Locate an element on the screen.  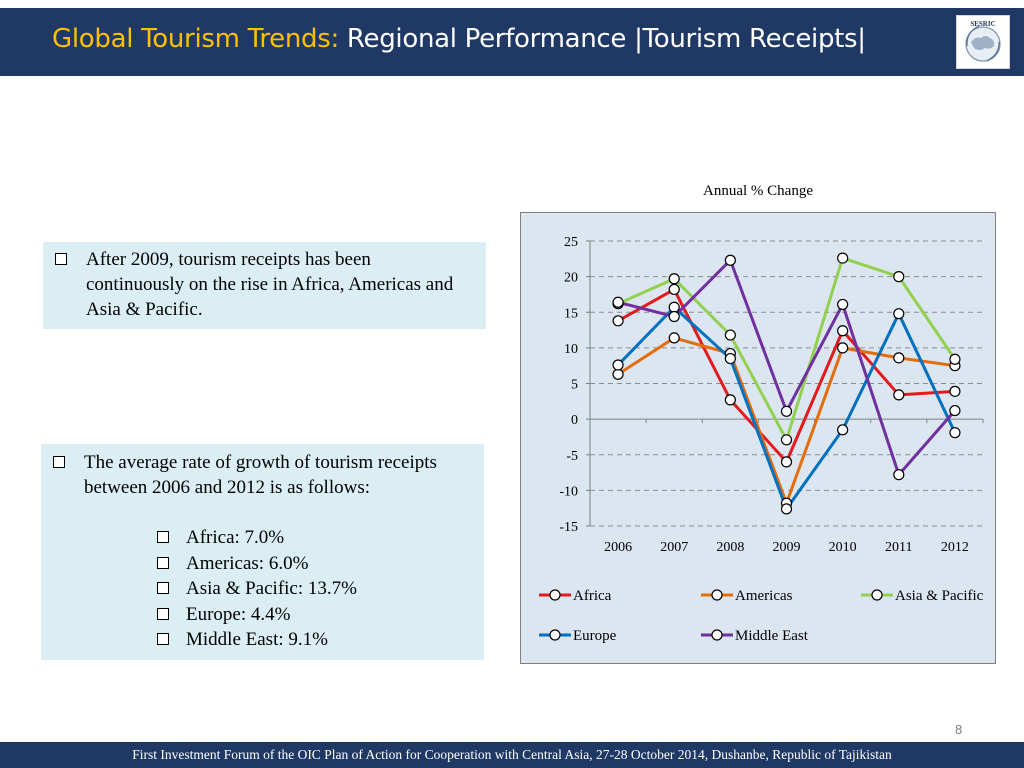
list-item: Africa: 7.0% is located at coordinates (235, 537).